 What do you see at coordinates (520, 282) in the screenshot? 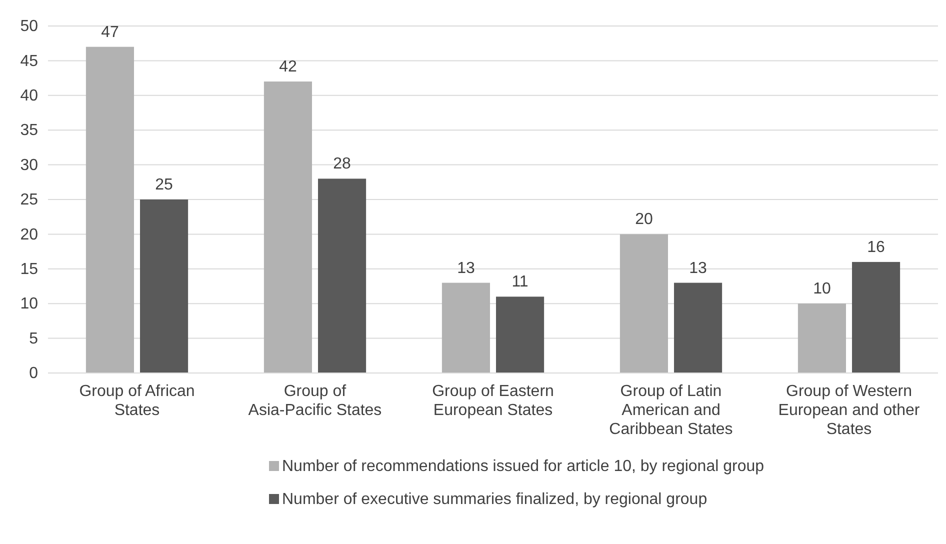
I see `data-label: 11` at bounding box center [520, 282].